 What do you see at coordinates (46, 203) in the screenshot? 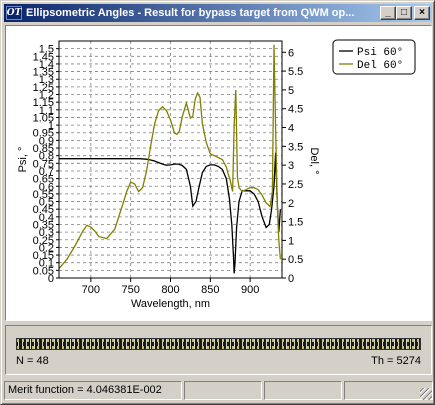
I see `y-left-tick-label: 0.5` at bounding box center [46, 203].